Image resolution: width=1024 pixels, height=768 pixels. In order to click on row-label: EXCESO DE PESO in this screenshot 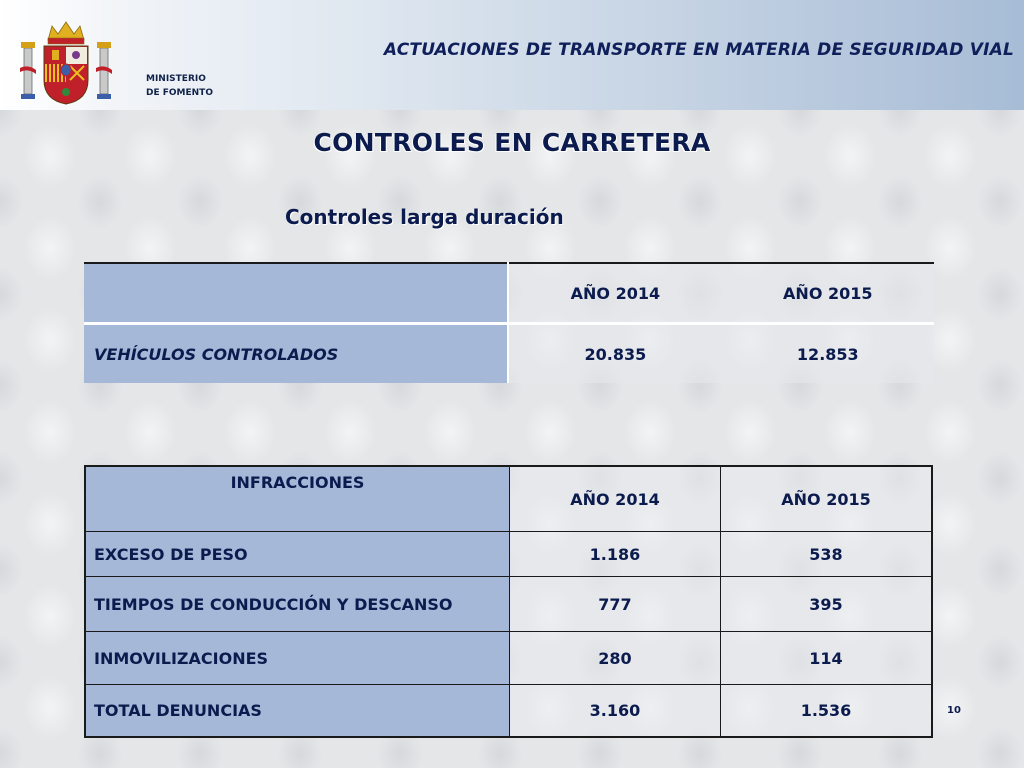, I will do `click(297, 554)`.